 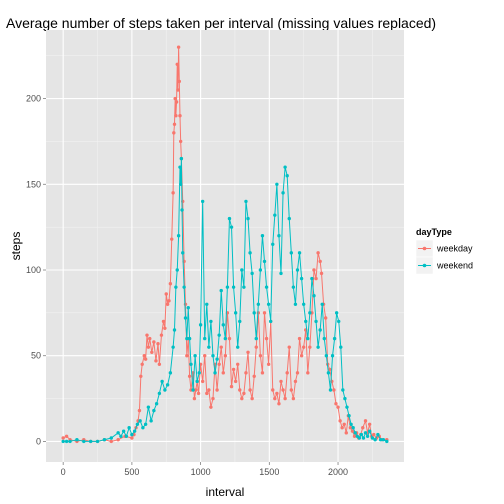 I want to click on legend-label: weekend, so click(x=454, y=266).